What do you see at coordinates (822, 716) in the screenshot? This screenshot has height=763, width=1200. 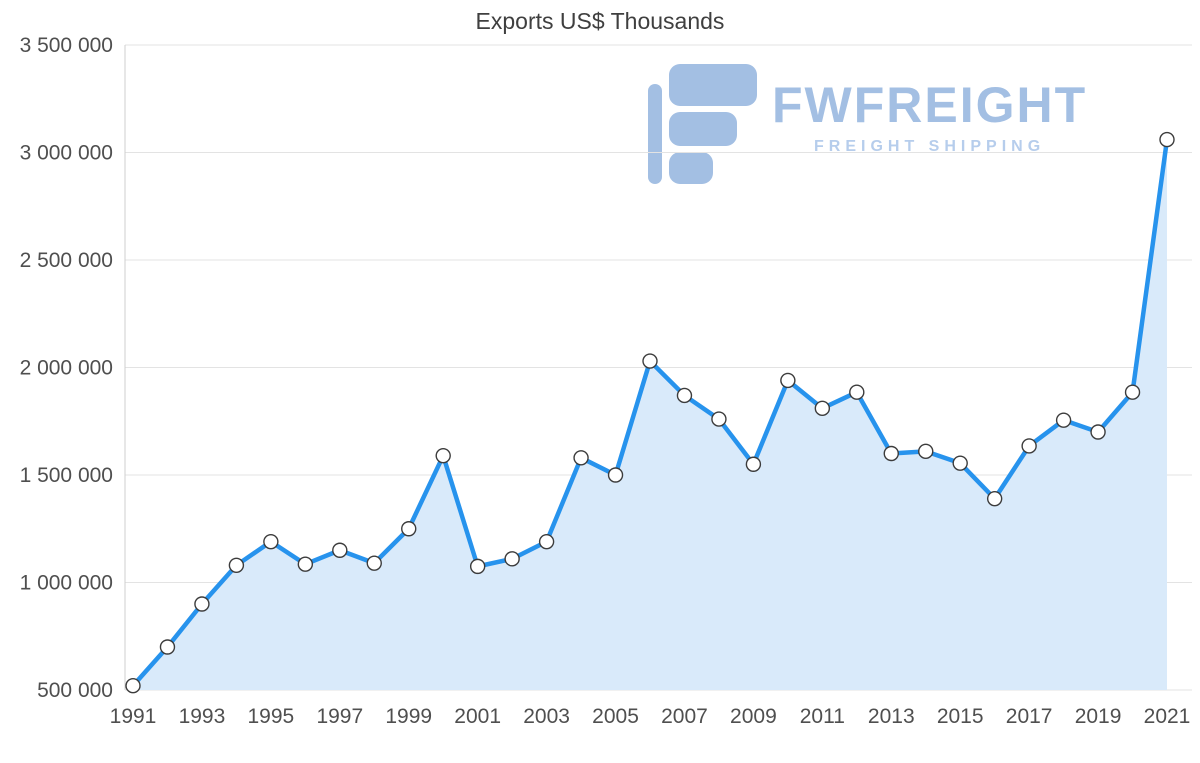 I see `svg-text: 2011` at bounding box center [822, 716].